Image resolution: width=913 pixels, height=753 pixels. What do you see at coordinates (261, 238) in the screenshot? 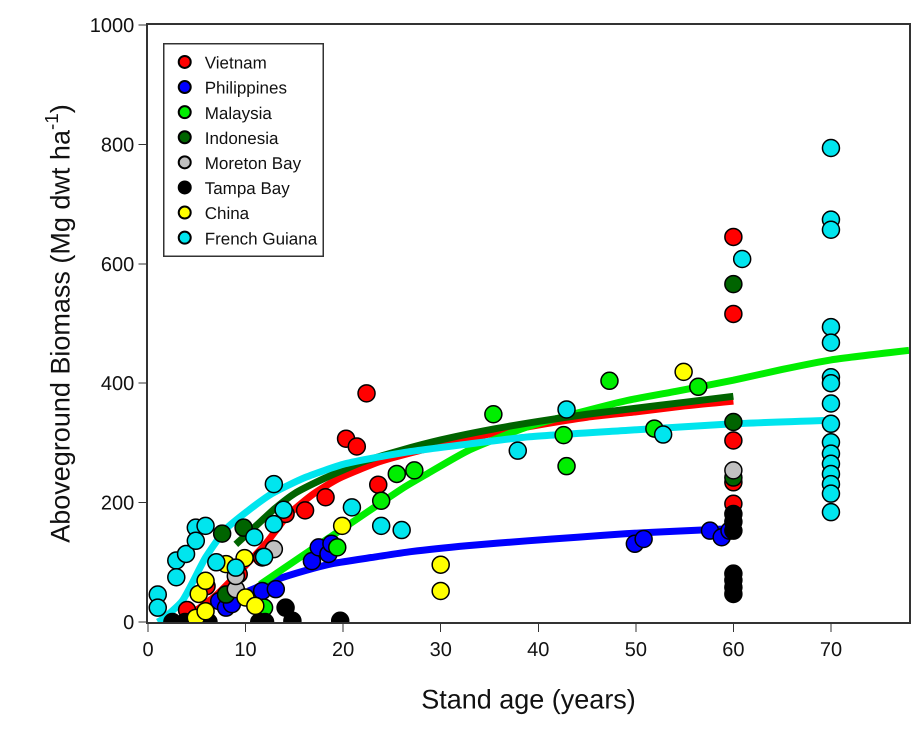
I see `legend-label: French Guiana` at bounding box center [261, 238].